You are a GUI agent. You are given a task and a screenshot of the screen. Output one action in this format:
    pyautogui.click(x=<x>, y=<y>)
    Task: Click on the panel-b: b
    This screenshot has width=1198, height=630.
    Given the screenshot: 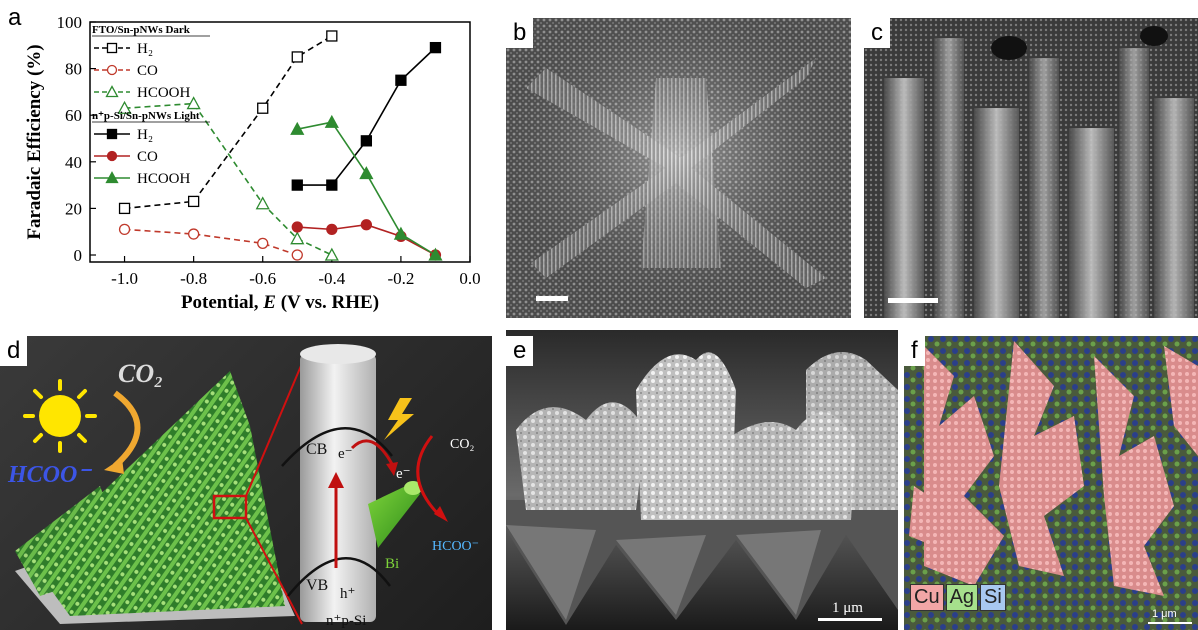 What is the action you would take?
    pyautogui.click(x=678, y=168)
    